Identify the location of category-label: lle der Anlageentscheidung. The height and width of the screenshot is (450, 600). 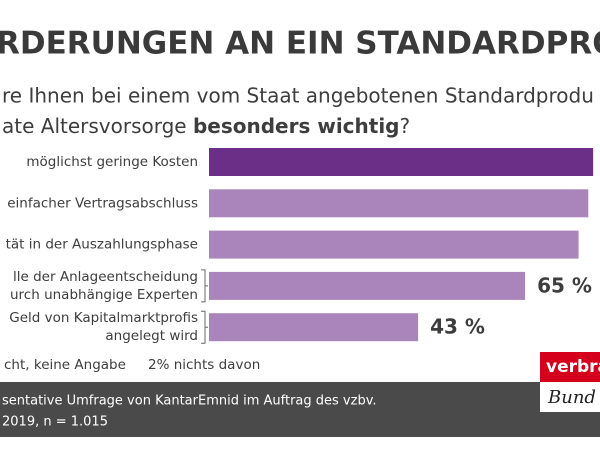
(105, 277).